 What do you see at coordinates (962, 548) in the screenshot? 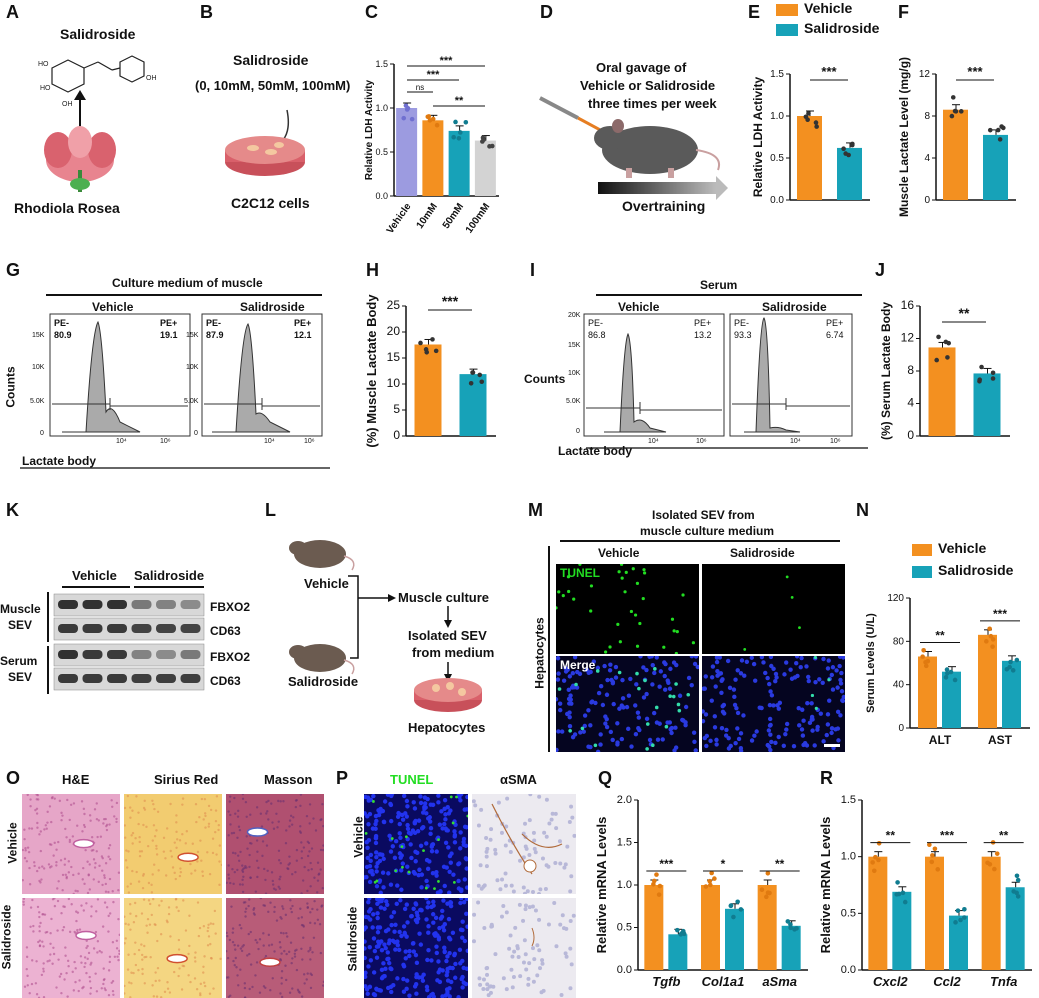
I see `legend-vehicle: Vehicle` at bounding box center [962, 548].